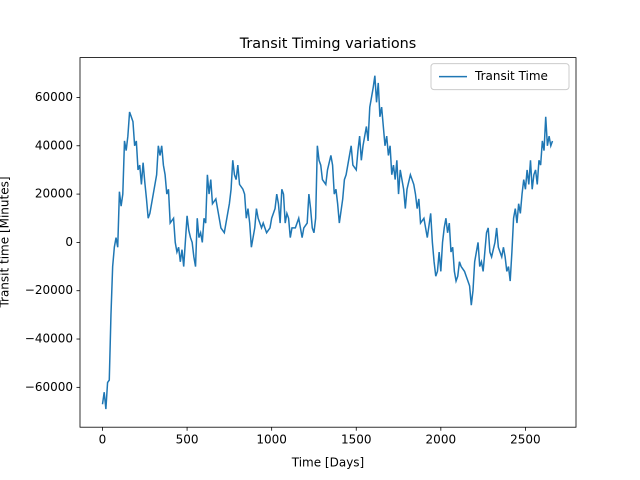  What do you see at coordinates (103, 440) in the screenshot?
I see `x-tick-label: 0` at bounding box center [103, 440].